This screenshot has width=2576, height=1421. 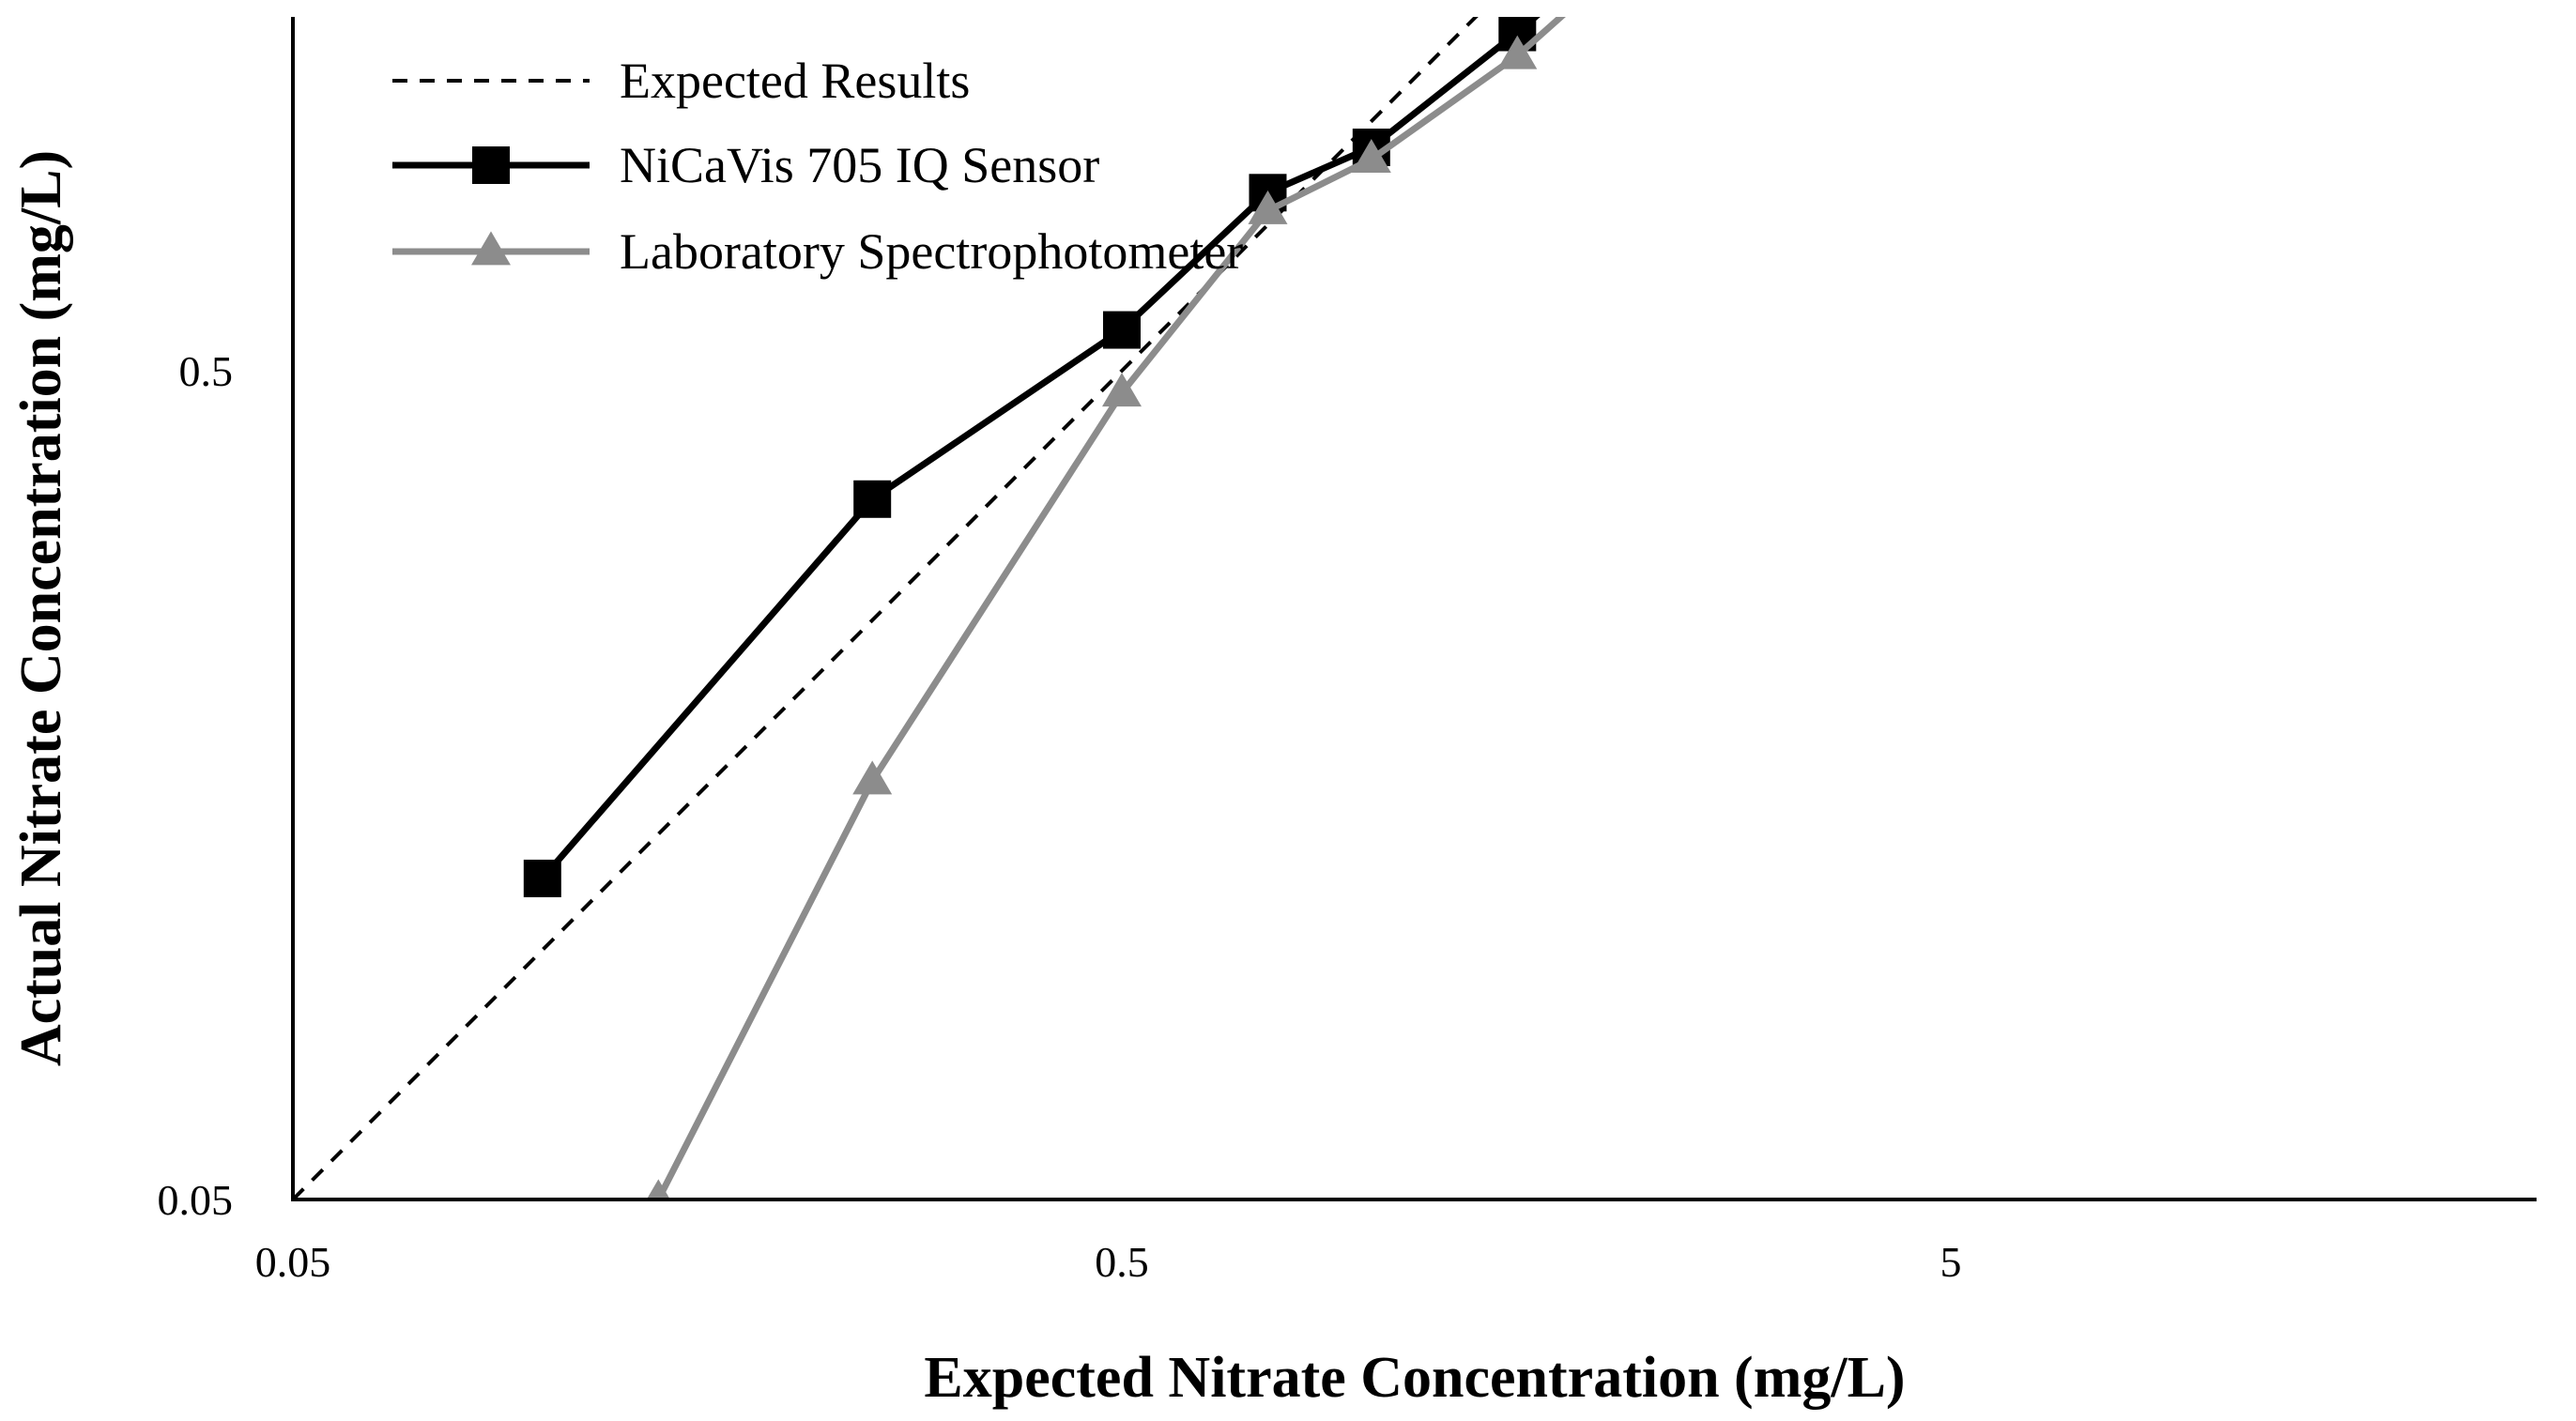 What do you see at coordinates (196, 1200) in the screenshot?
I see `y-tick-label: 0.05` at bounding box center [196, 1200].